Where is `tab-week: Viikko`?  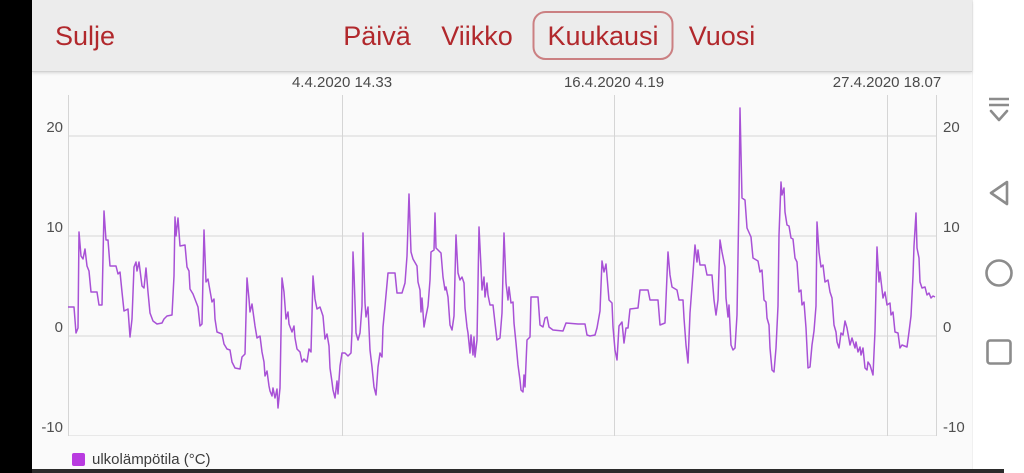 tab-week: Viikko is located at coordinates (477, 36).